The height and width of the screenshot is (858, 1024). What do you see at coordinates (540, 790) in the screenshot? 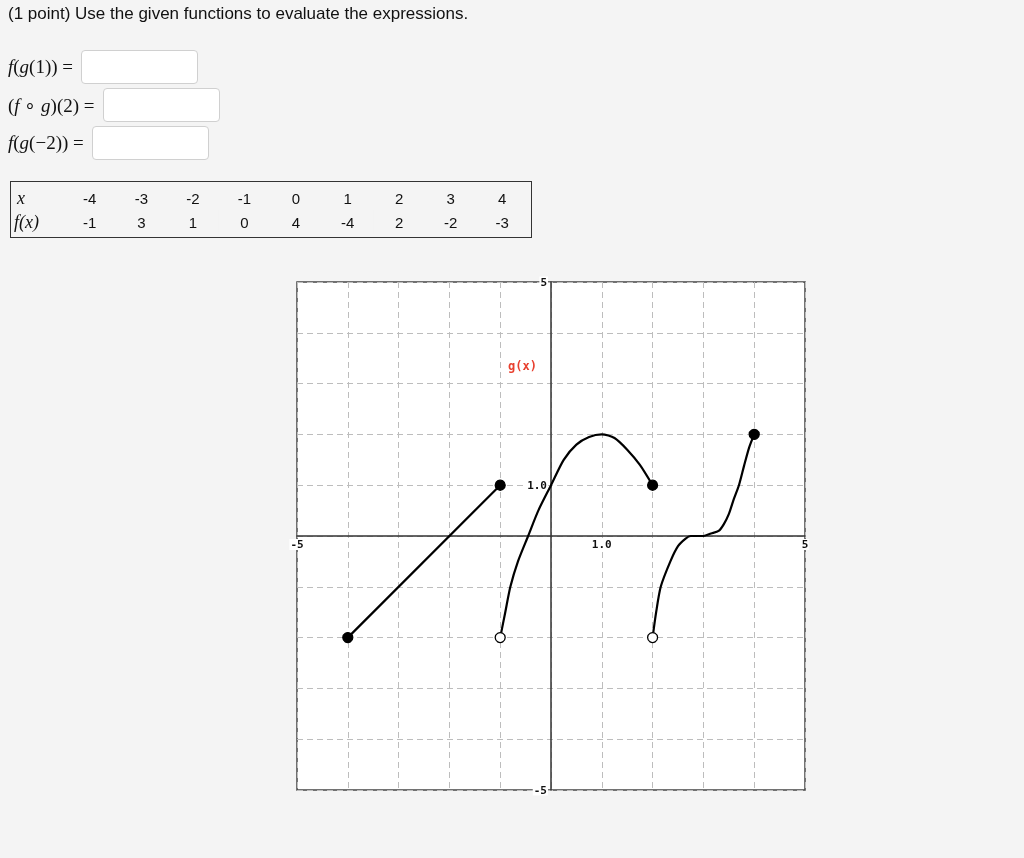
I see `y-tick-label: -5` at bounding box center [540, 790].